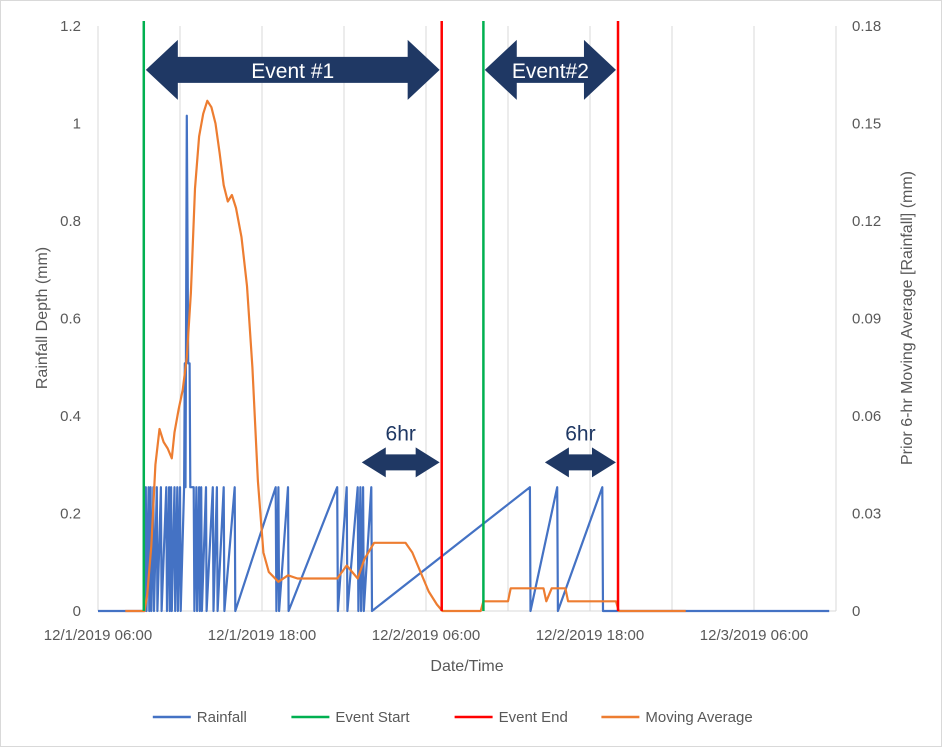 The height and width of the screenshot is (747, 942). What do you see at coordinates (533, 717) in the screenshot?
I see `legend-label-event-end: Event End` at bounding box center [533, 717].